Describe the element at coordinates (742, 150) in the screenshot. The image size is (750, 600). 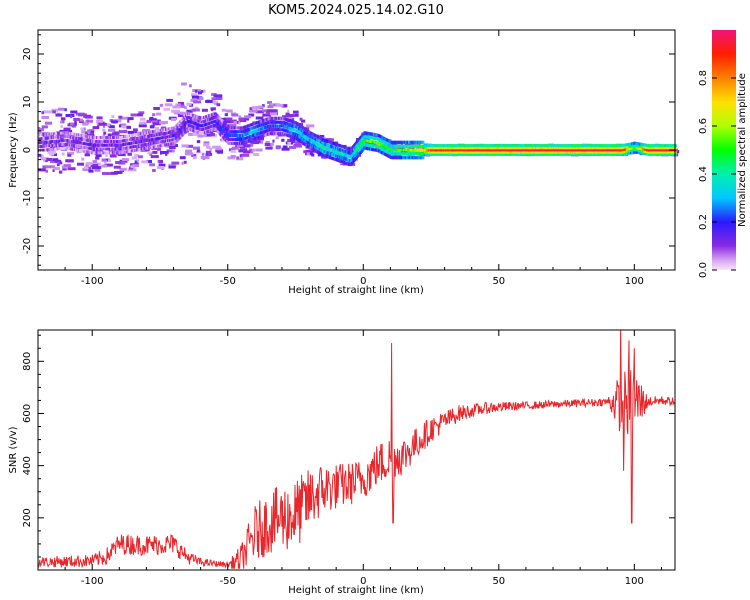
I see `colorbar-label: Normalized spectral amplitude` at that location.